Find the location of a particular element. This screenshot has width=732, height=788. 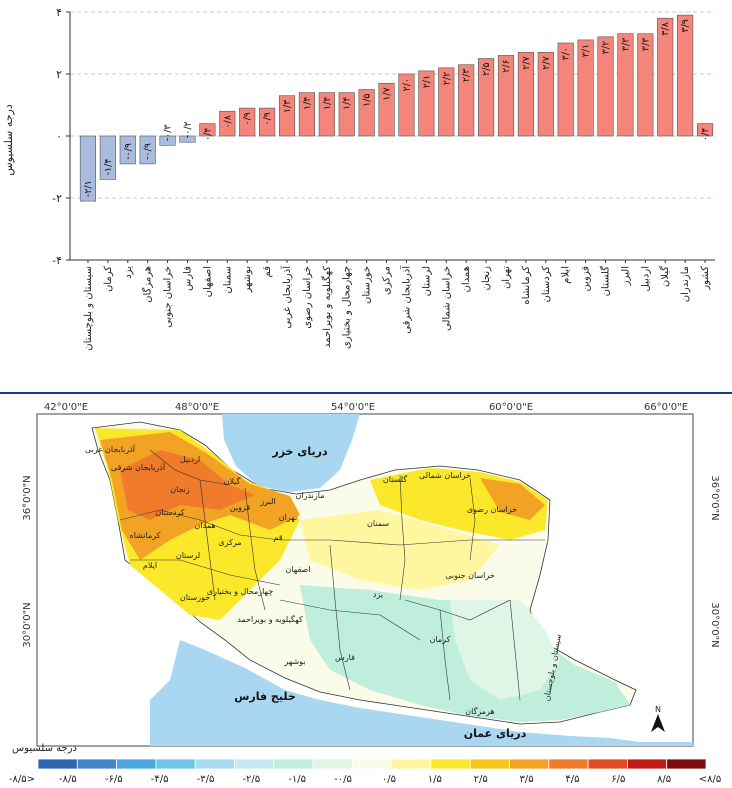

value-label: ۳/۹ is located at coordinates (685, 25).